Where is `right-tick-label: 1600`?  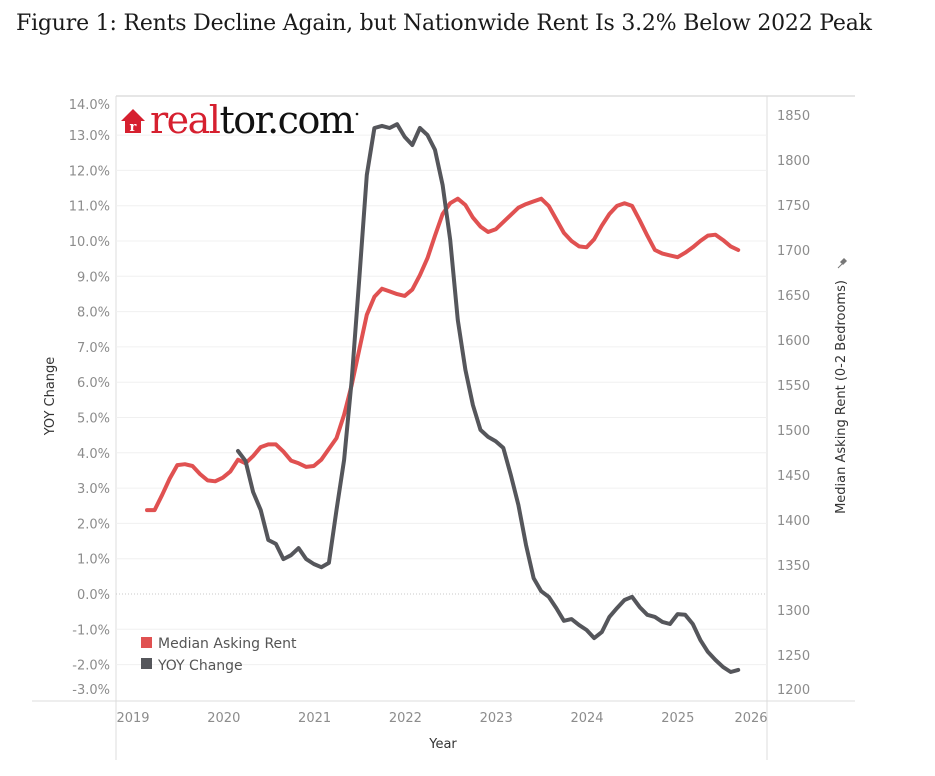 right-tick-label: 1600 is located at coordinates (793, 341).